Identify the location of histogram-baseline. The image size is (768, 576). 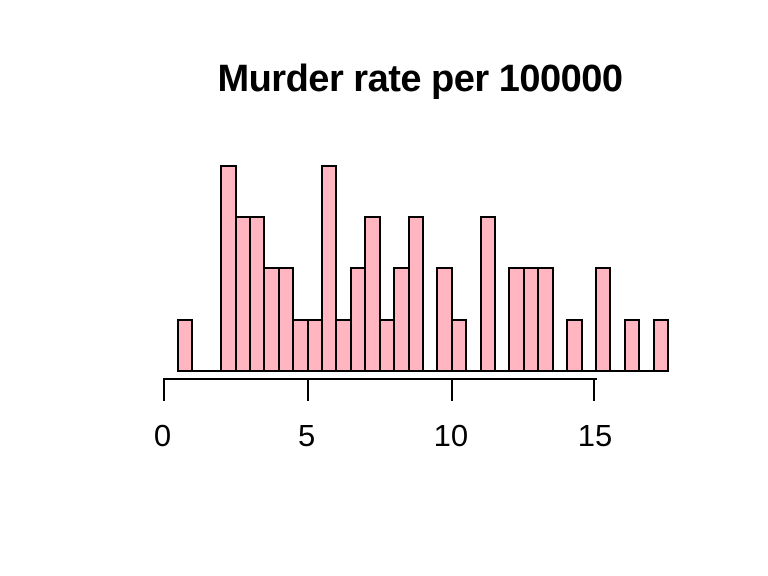
(423, 371).